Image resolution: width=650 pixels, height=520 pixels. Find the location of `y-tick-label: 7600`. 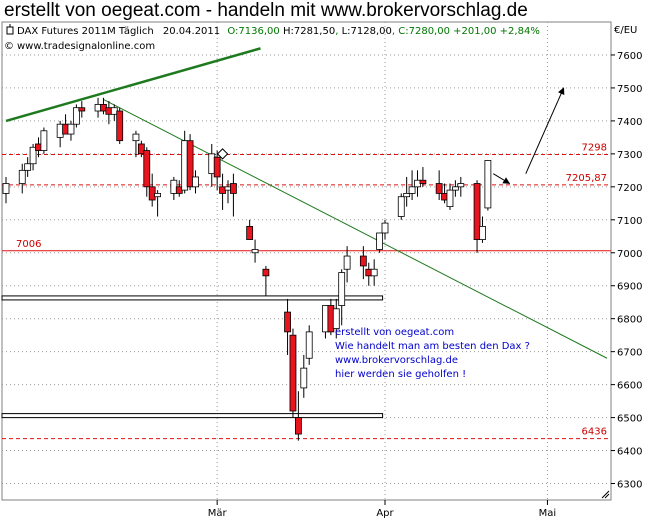

y-tick-label: 7600 is located at coordinates (629, 56).